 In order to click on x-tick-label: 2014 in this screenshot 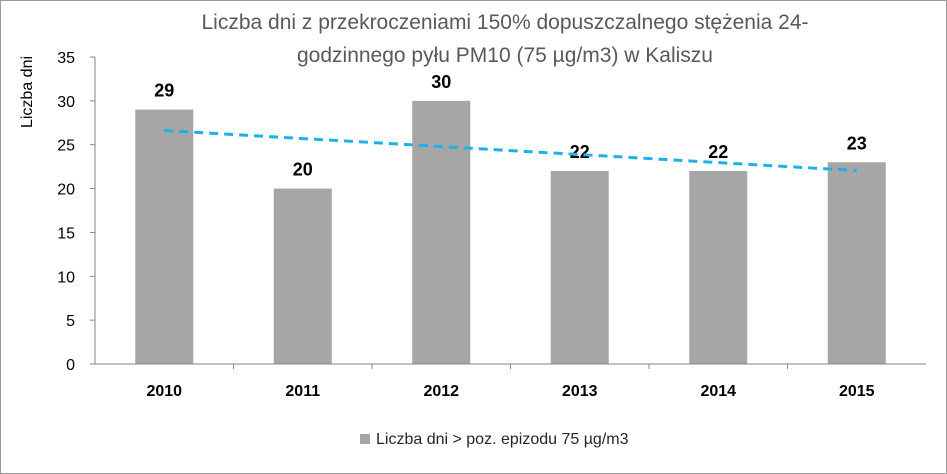, I will do `click(718, 391)`.